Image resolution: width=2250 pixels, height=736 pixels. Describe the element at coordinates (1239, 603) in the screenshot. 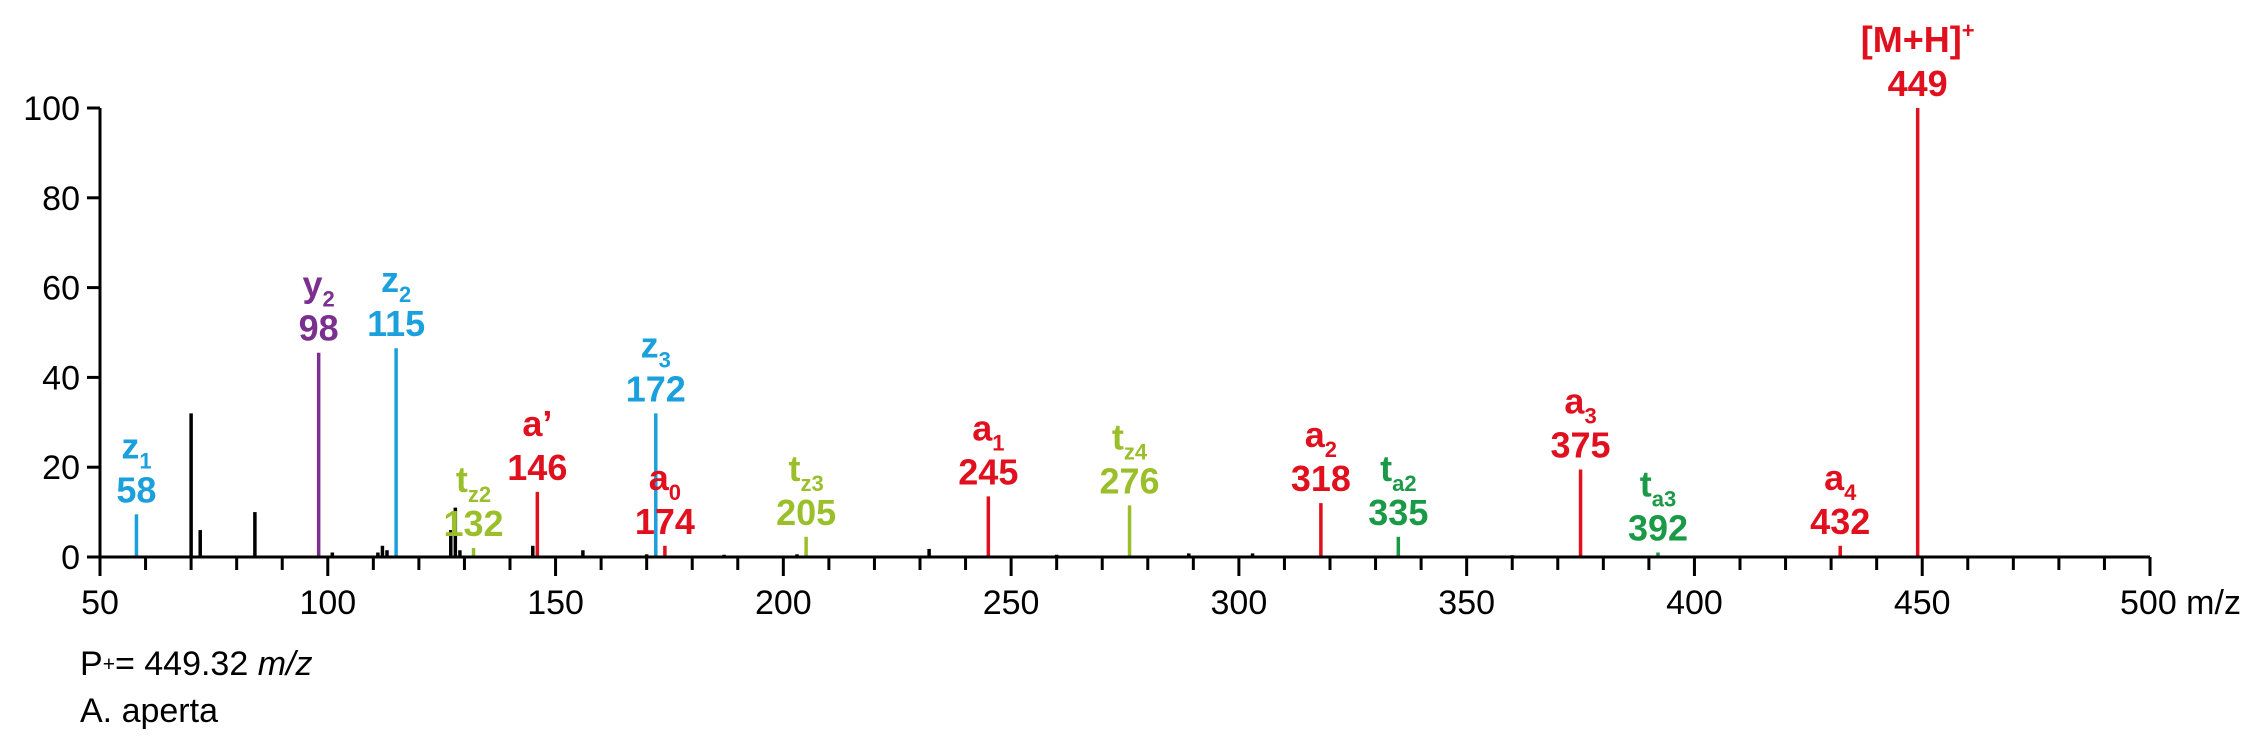

I see `x-tick-label: 300` at that location.